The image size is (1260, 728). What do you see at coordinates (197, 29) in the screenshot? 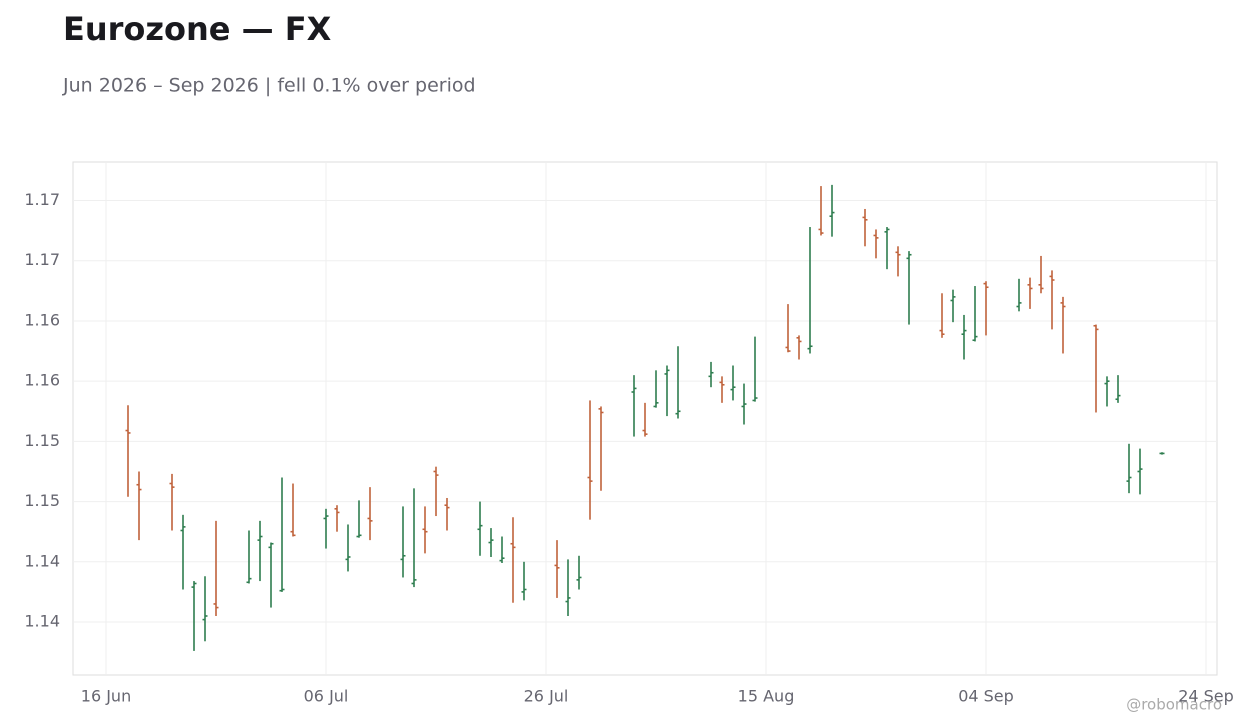
I see `chart-title: Eurozone — FX` at bounding box center [197, 29].